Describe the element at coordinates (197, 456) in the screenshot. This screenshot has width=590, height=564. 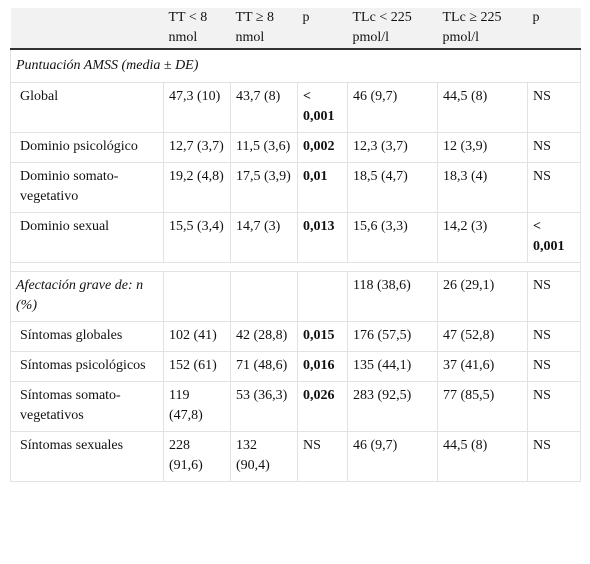
I see `cell: 228 (91,6)` at that location.